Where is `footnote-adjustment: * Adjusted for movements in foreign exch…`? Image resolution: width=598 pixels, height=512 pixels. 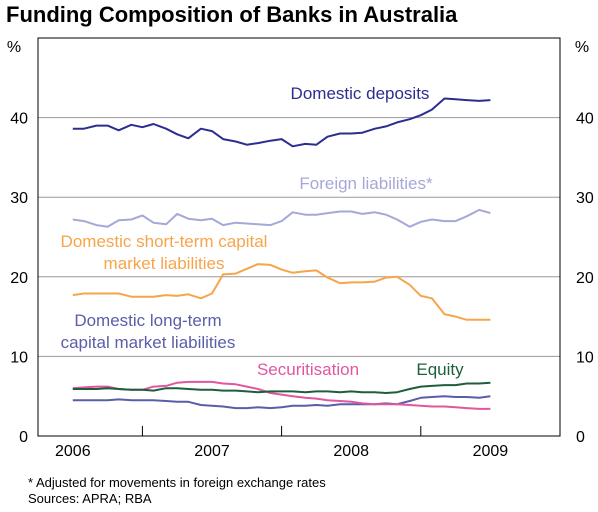 footnote-adjustment: * Adjusted for movements in foreign exch… is located at coordinates (177, 482).